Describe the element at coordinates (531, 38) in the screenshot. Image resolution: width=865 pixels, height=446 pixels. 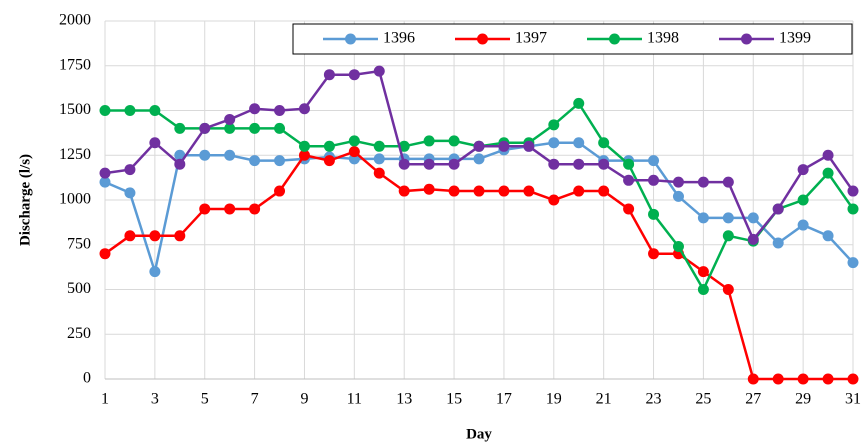
I see `legend-label: 1397` at that location.